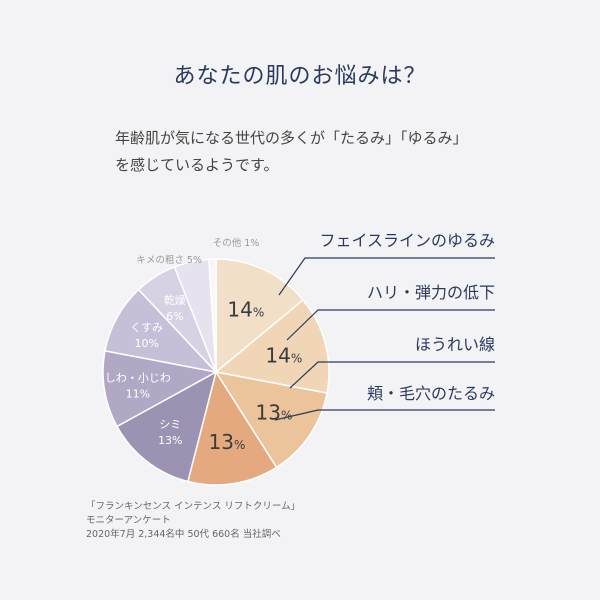 Image resolution: width=600 pixels, height=600 pixels. I want to click on subtitle-line-1: 年齢肌が気になる世代の多くが「たるみ」「ゆるみ」, so click(291, 138).